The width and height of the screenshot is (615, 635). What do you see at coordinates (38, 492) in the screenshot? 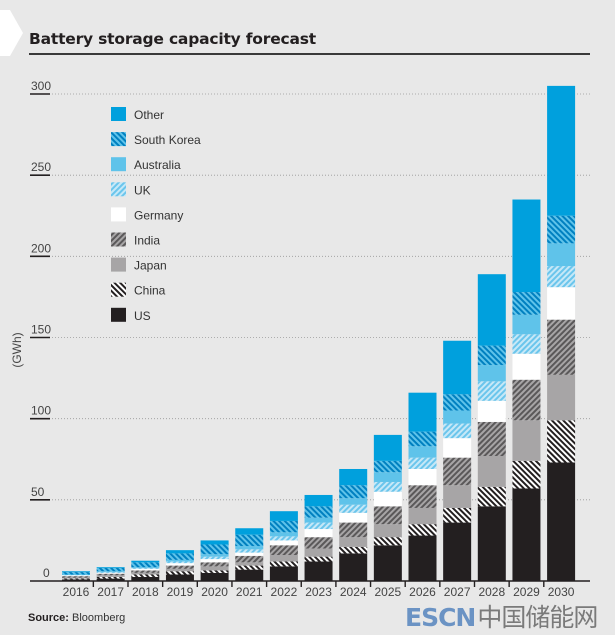
I see `y-tick-label: 50` at bounding box center [38, 492].